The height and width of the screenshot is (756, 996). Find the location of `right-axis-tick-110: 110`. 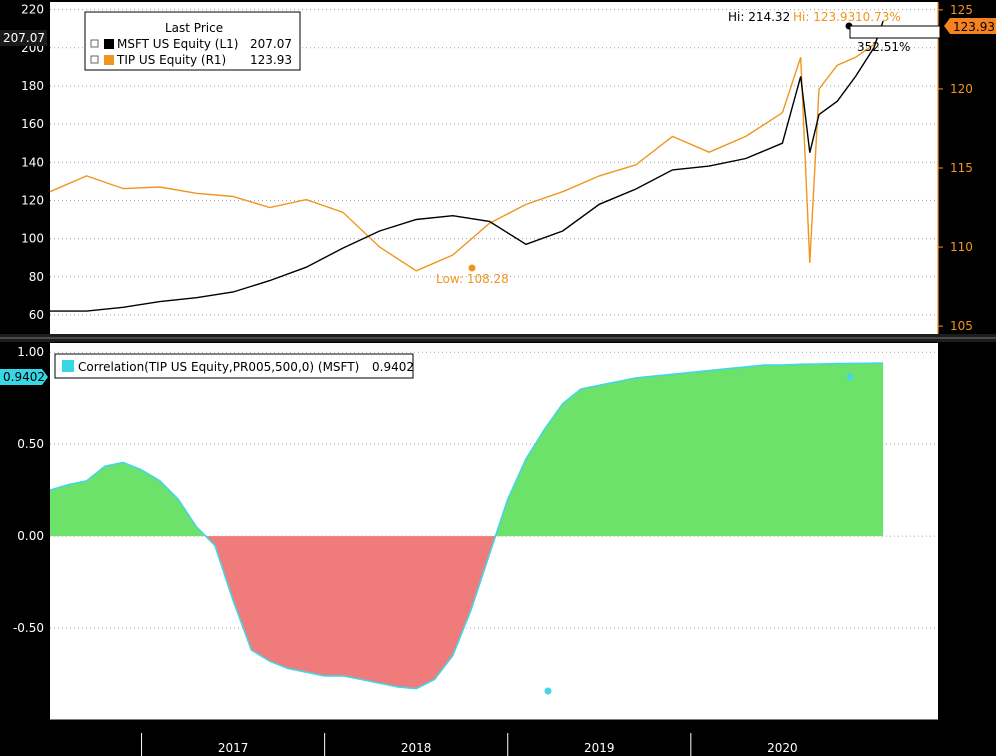

right-axis-tick-110: 110 is located at coordinates (961, 247).